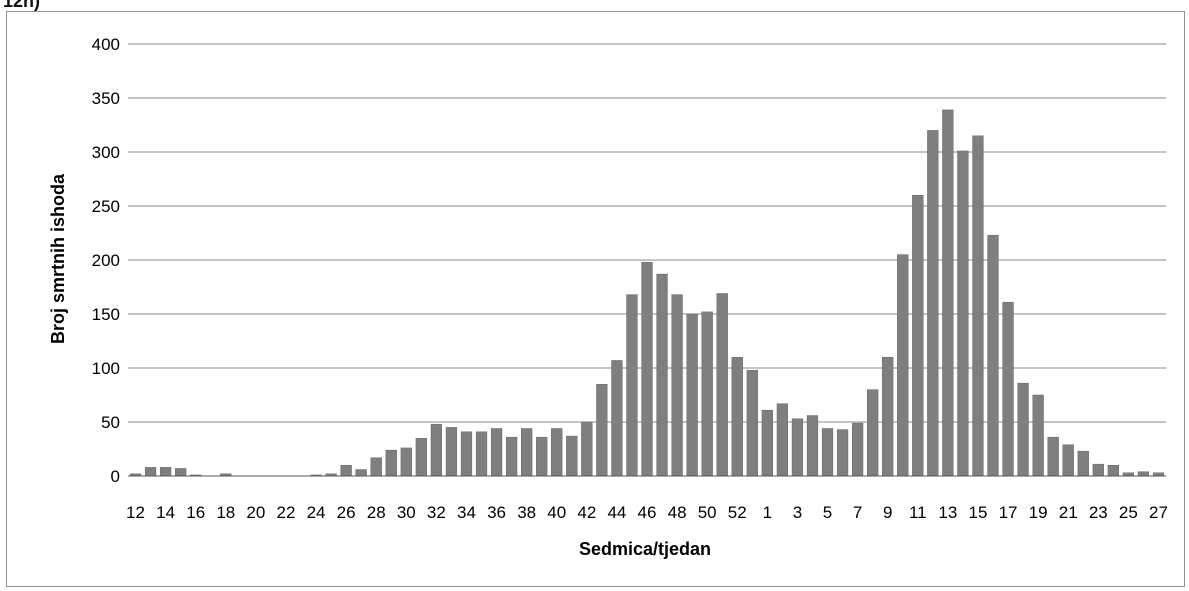 The height and width of the screenshot is (591, 1189). Describe the element at coordinates (1083, 463) in the screenshot. I see `bar-week-23-idx63` at that location.